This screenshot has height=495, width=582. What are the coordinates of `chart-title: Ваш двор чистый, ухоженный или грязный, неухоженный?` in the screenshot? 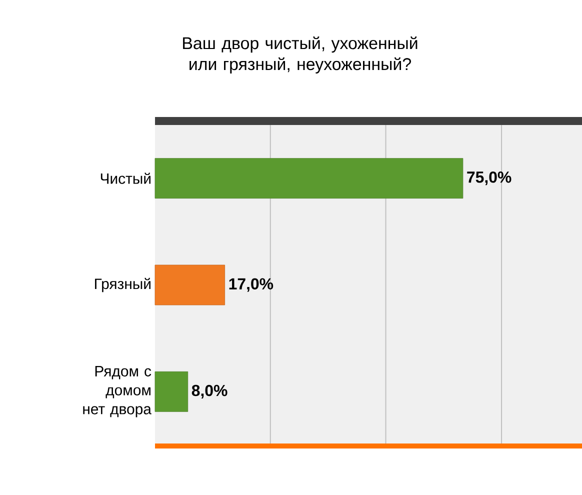 It's located at (300, 55).